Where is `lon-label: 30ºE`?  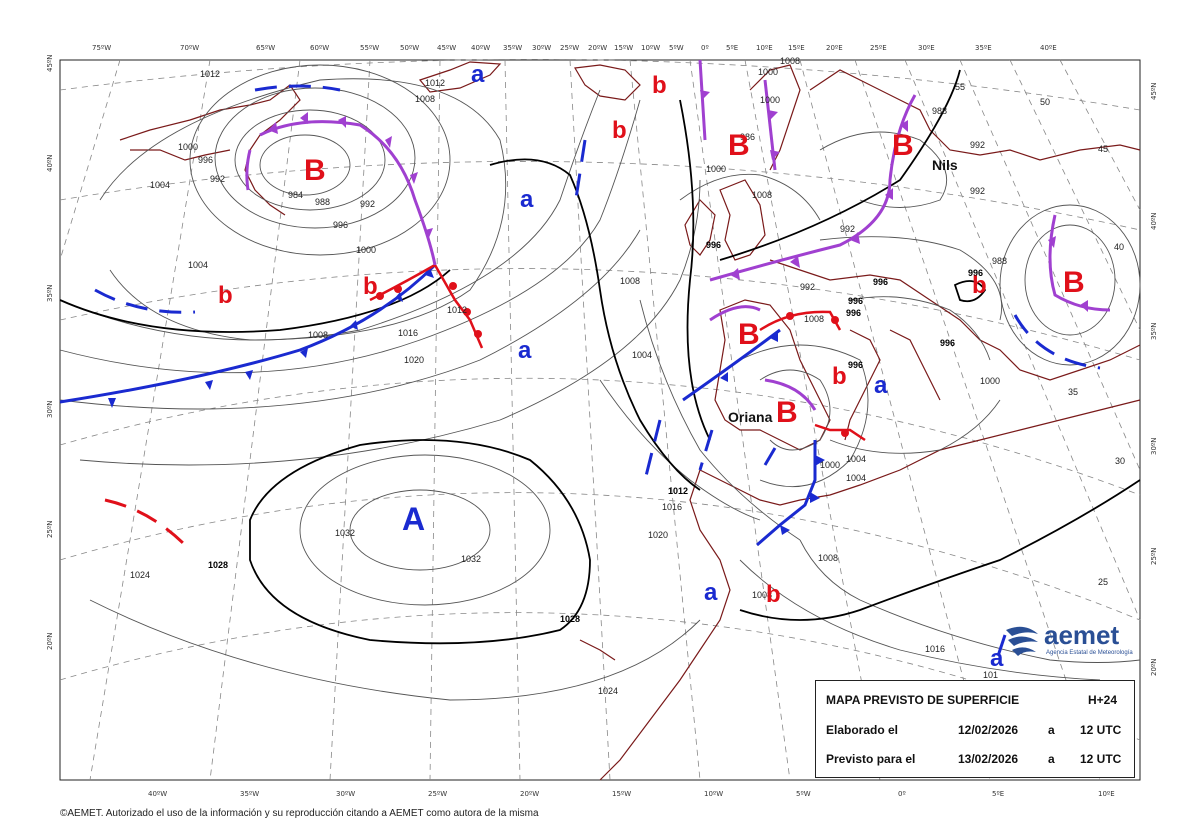
lon-label: 30ºE is located at coordinates (926, 48).